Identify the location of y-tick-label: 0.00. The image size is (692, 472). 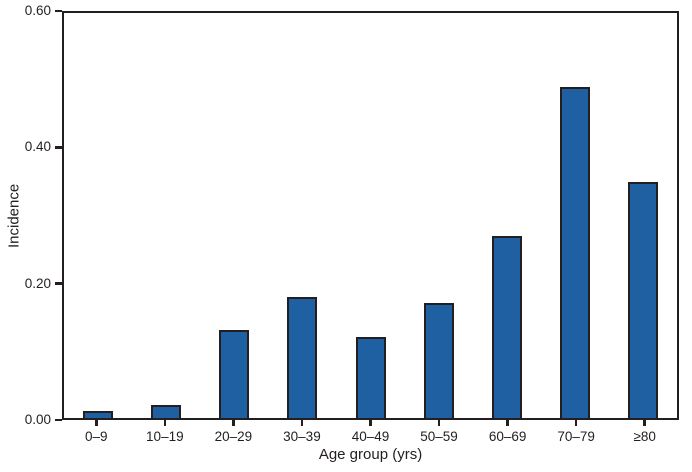
(37, 419).